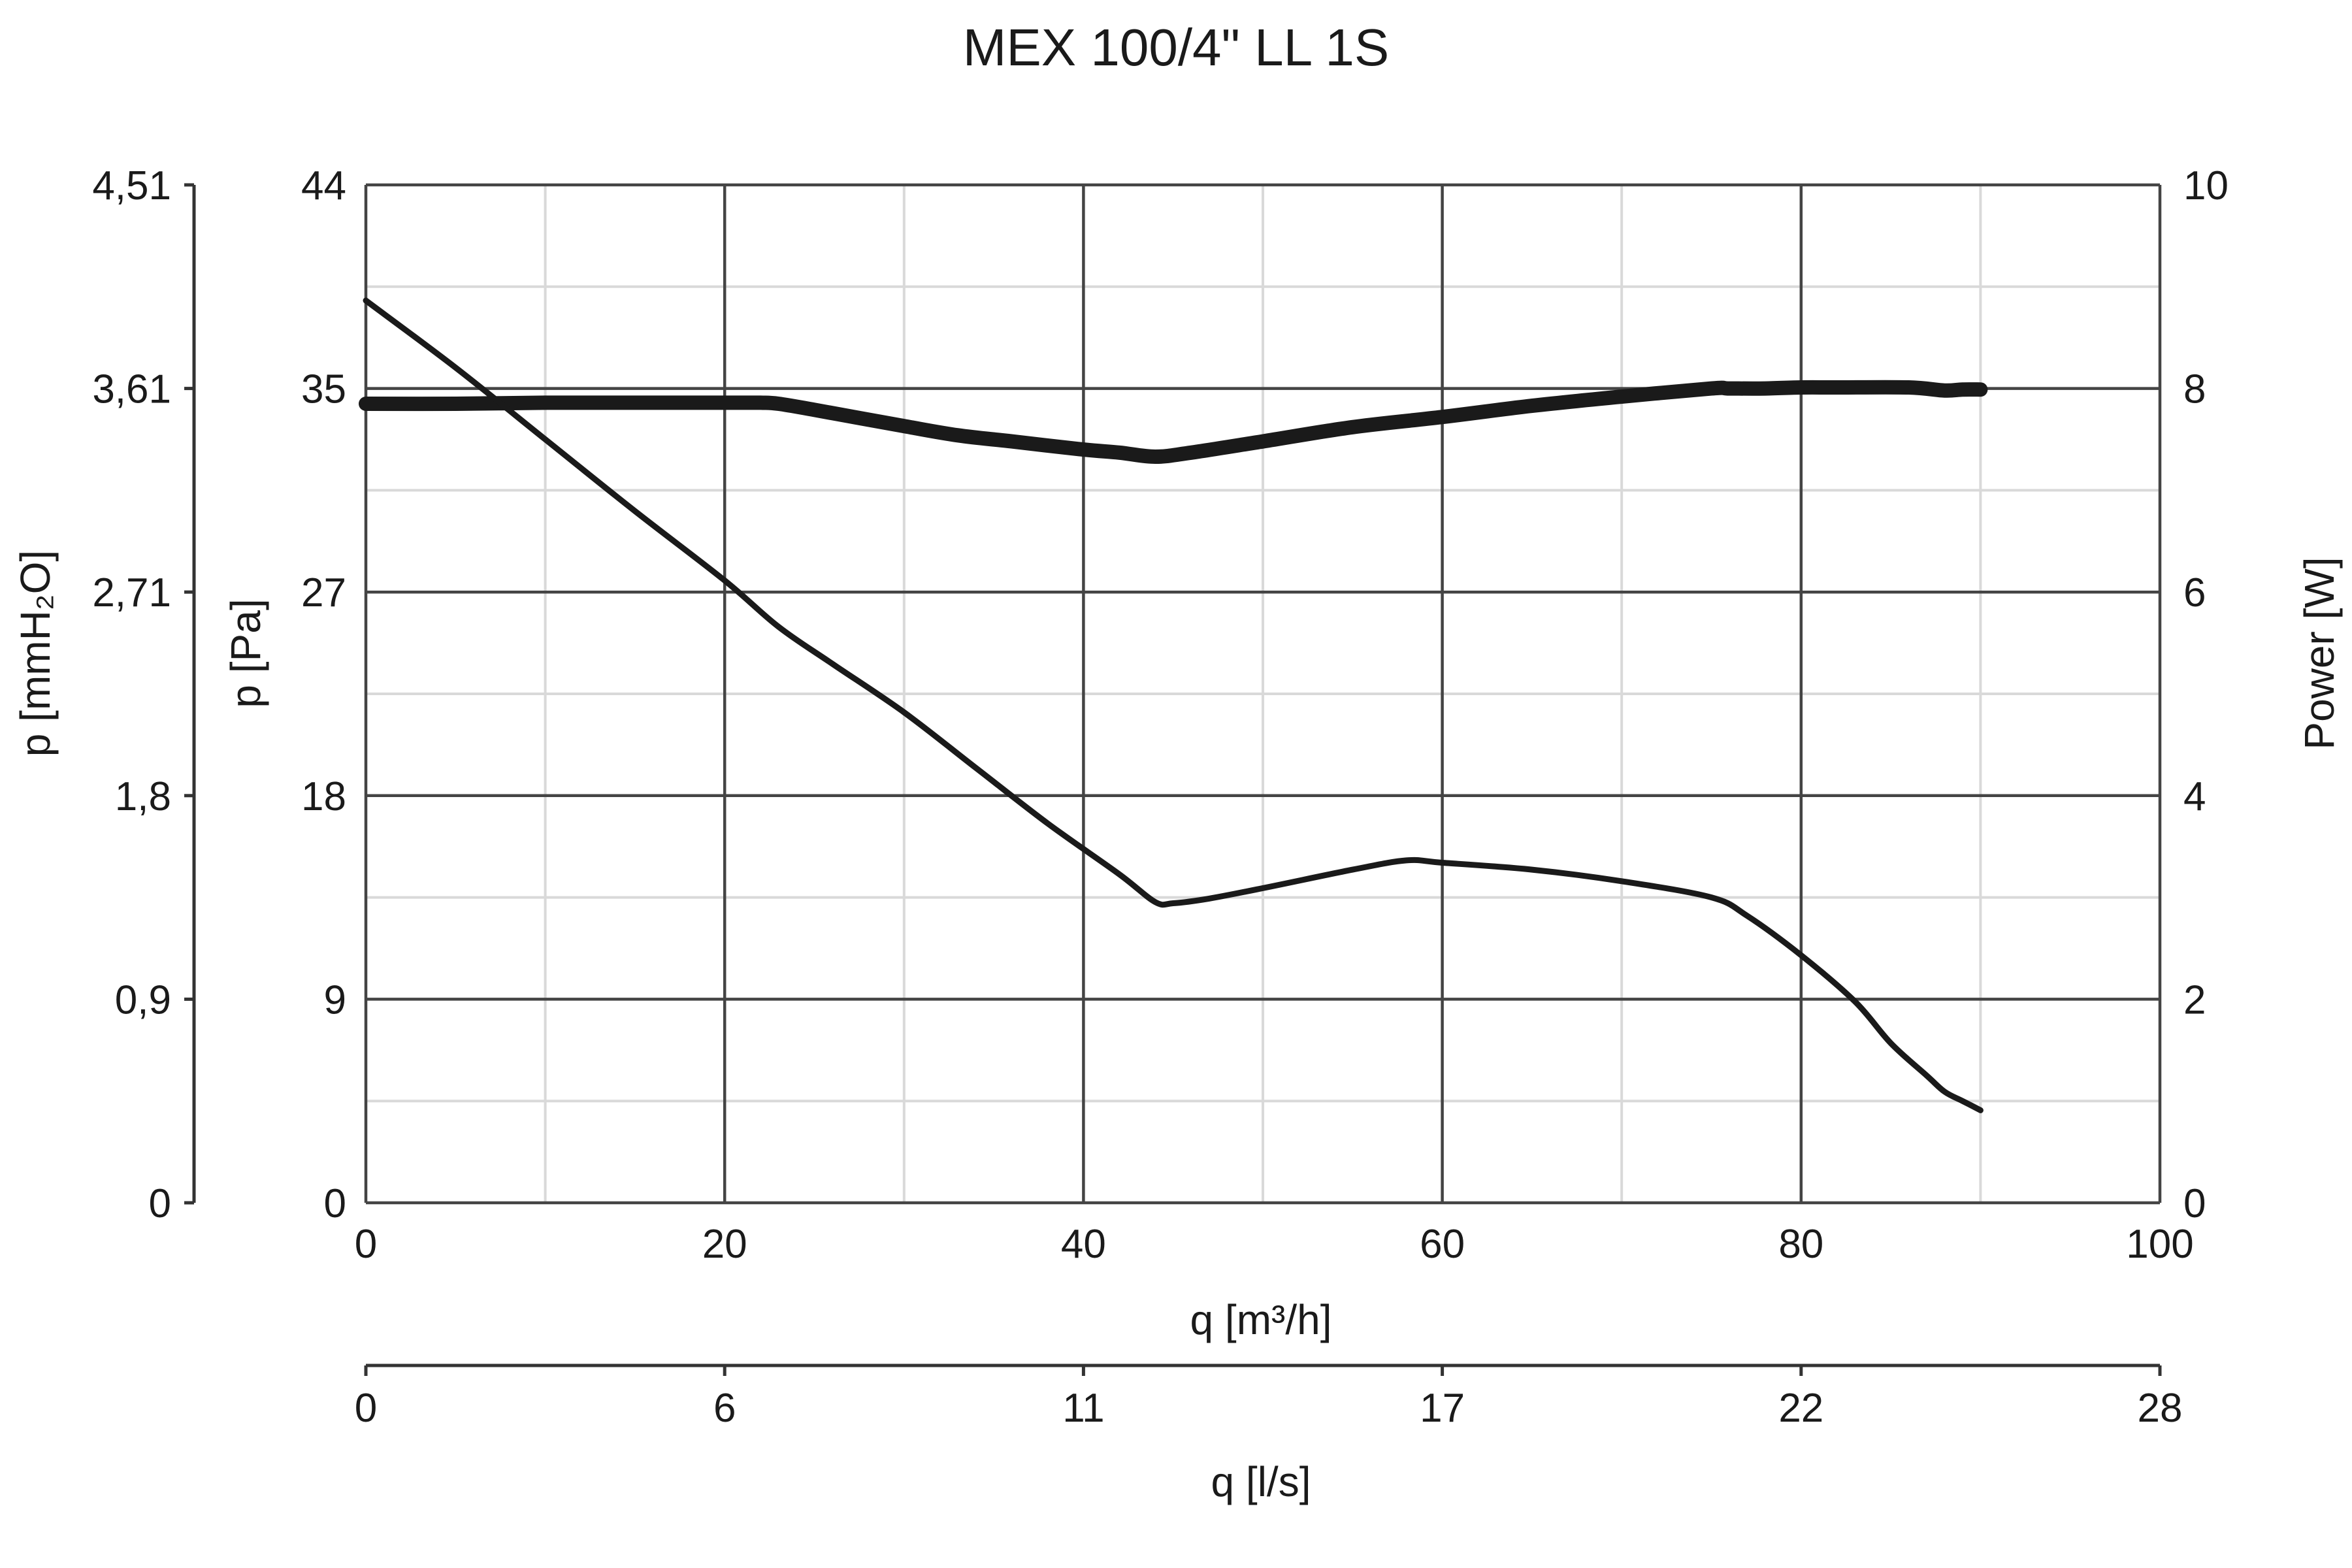  I want to click on y-tick-labels: 0 9 18 27 35 44, so click(323, 694).